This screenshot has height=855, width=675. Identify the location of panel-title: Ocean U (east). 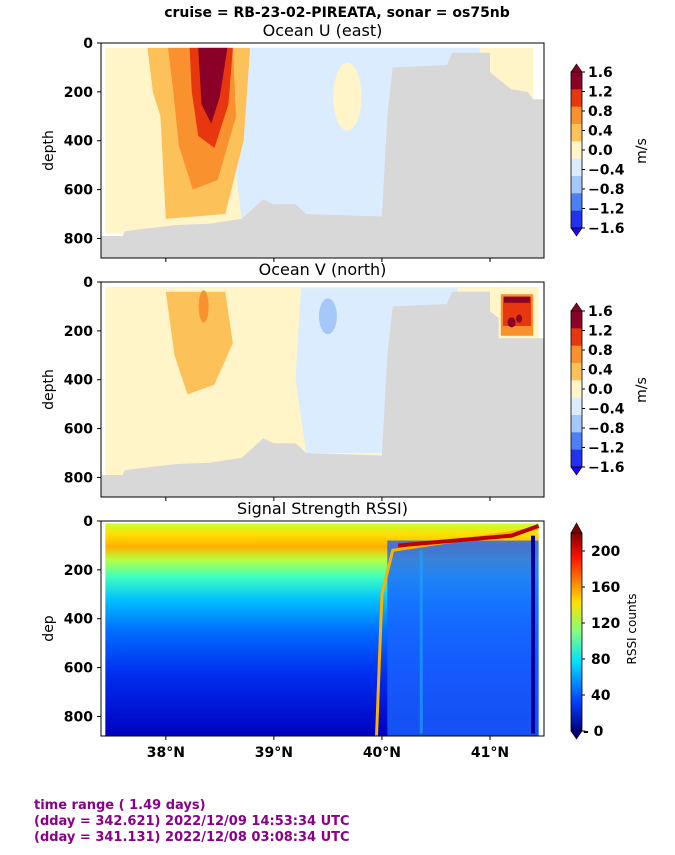
(323, 30).